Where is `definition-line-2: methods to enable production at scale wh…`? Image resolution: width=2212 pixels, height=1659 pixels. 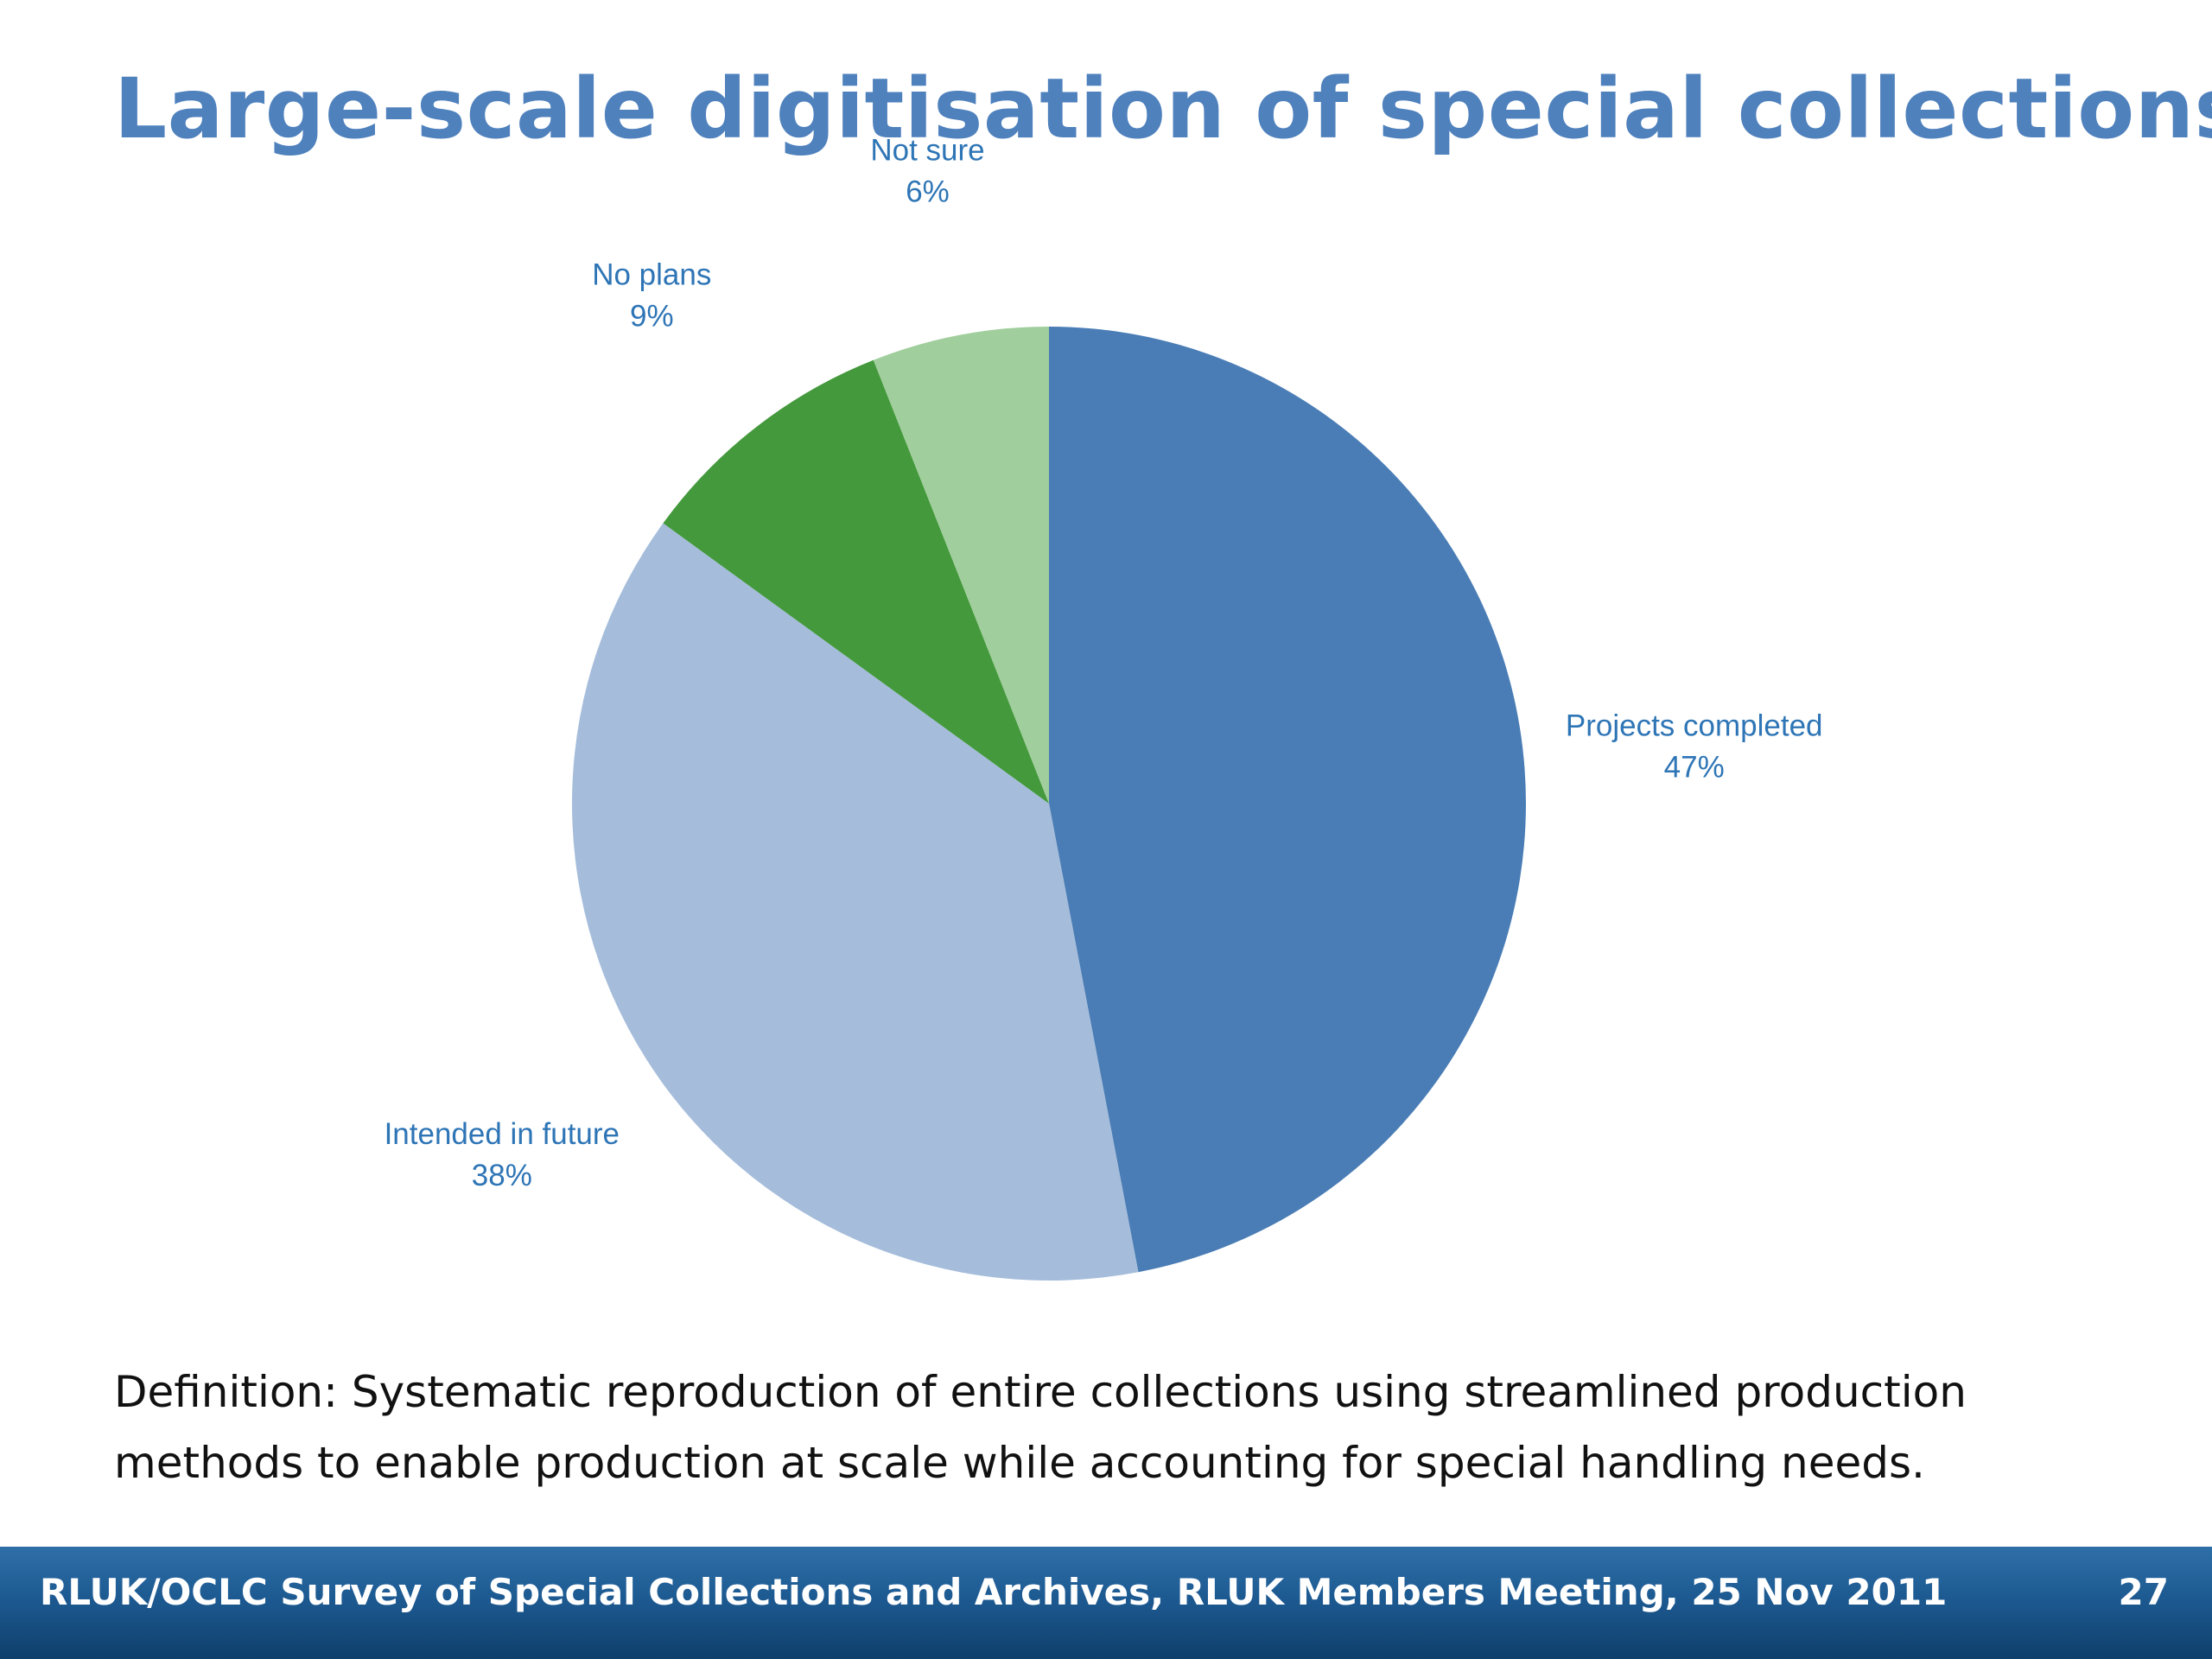
definition-line-2: methods to enable production at scale wh… is located at coordinates (1019, 1463).